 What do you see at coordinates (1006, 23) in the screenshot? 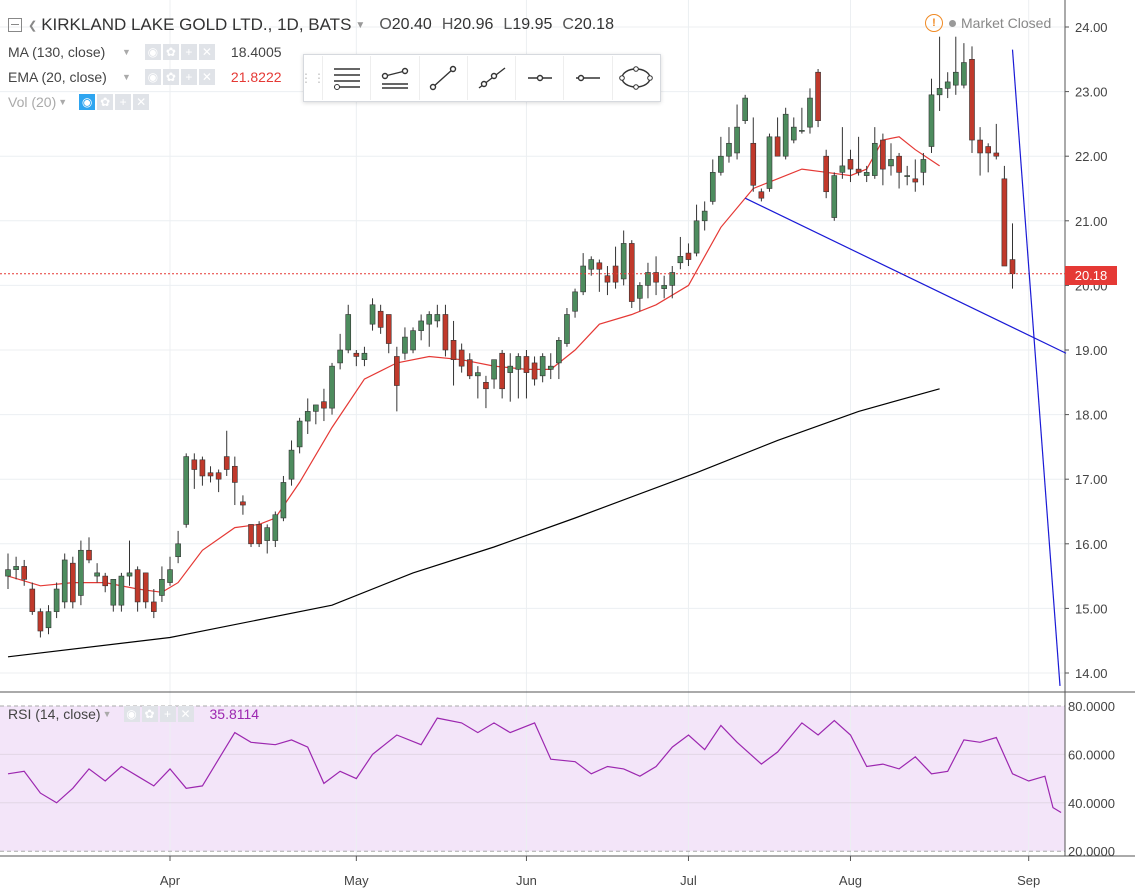
I see `market-status-text: Market Closed` at bounding box center [1006, 23].